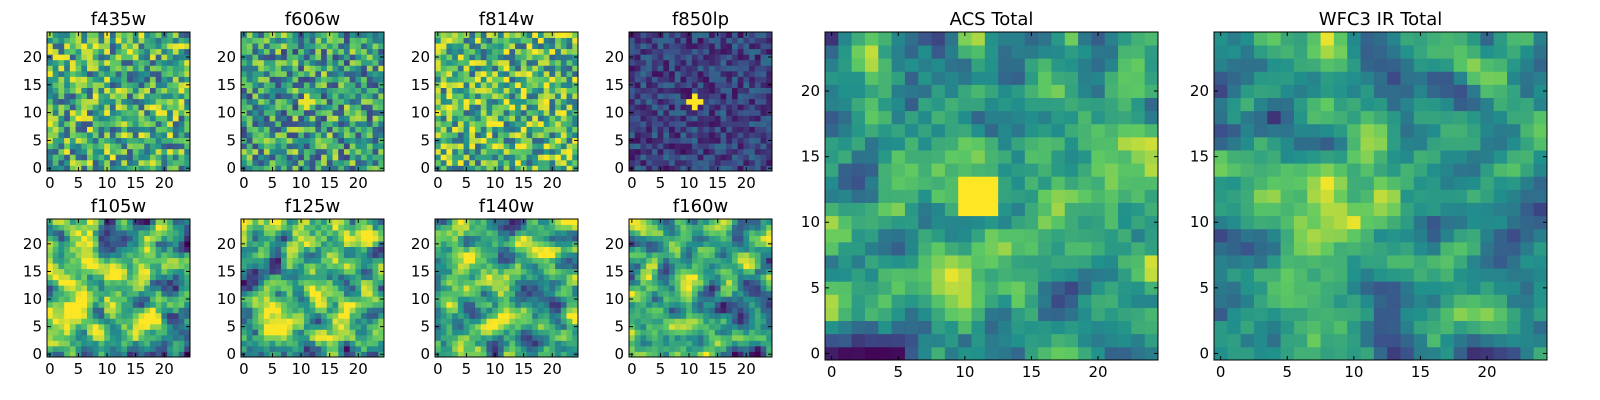 The image size is (1600, 400). Describe the element at coordinates (420, 271) in the screenshot. I see `y-tick-label: 15` at that location.